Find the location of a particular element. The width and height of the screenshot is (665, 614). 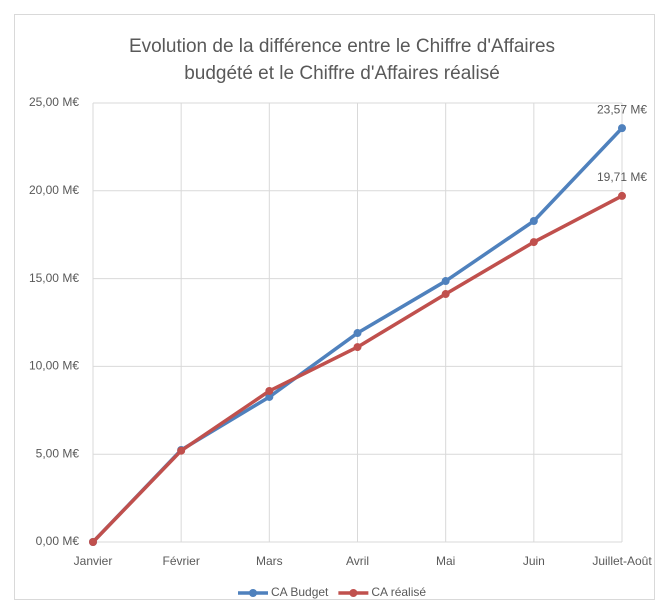

x-tick-label: Juin is located at coordinates (534, 561).